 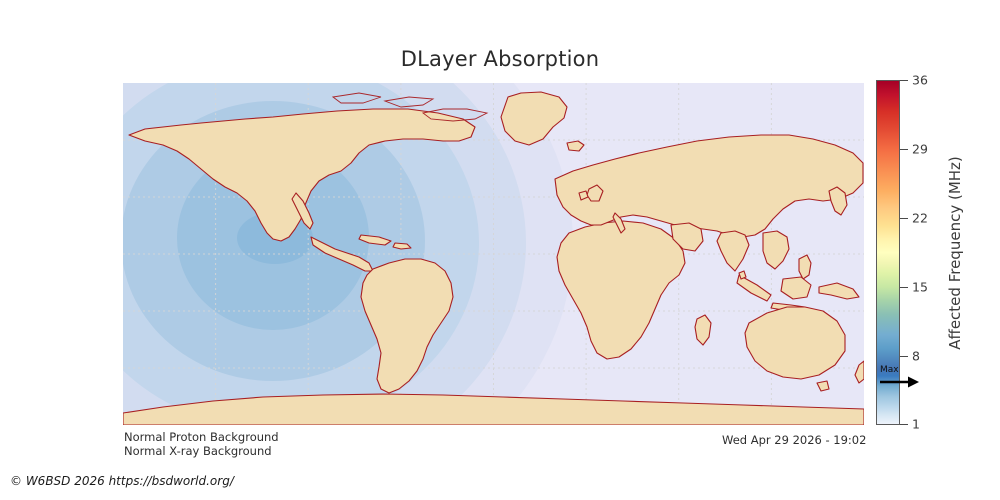 I want to click on colorbar-axis-label-text: Affected Frequency (MHz), so click(x=955, y=252).